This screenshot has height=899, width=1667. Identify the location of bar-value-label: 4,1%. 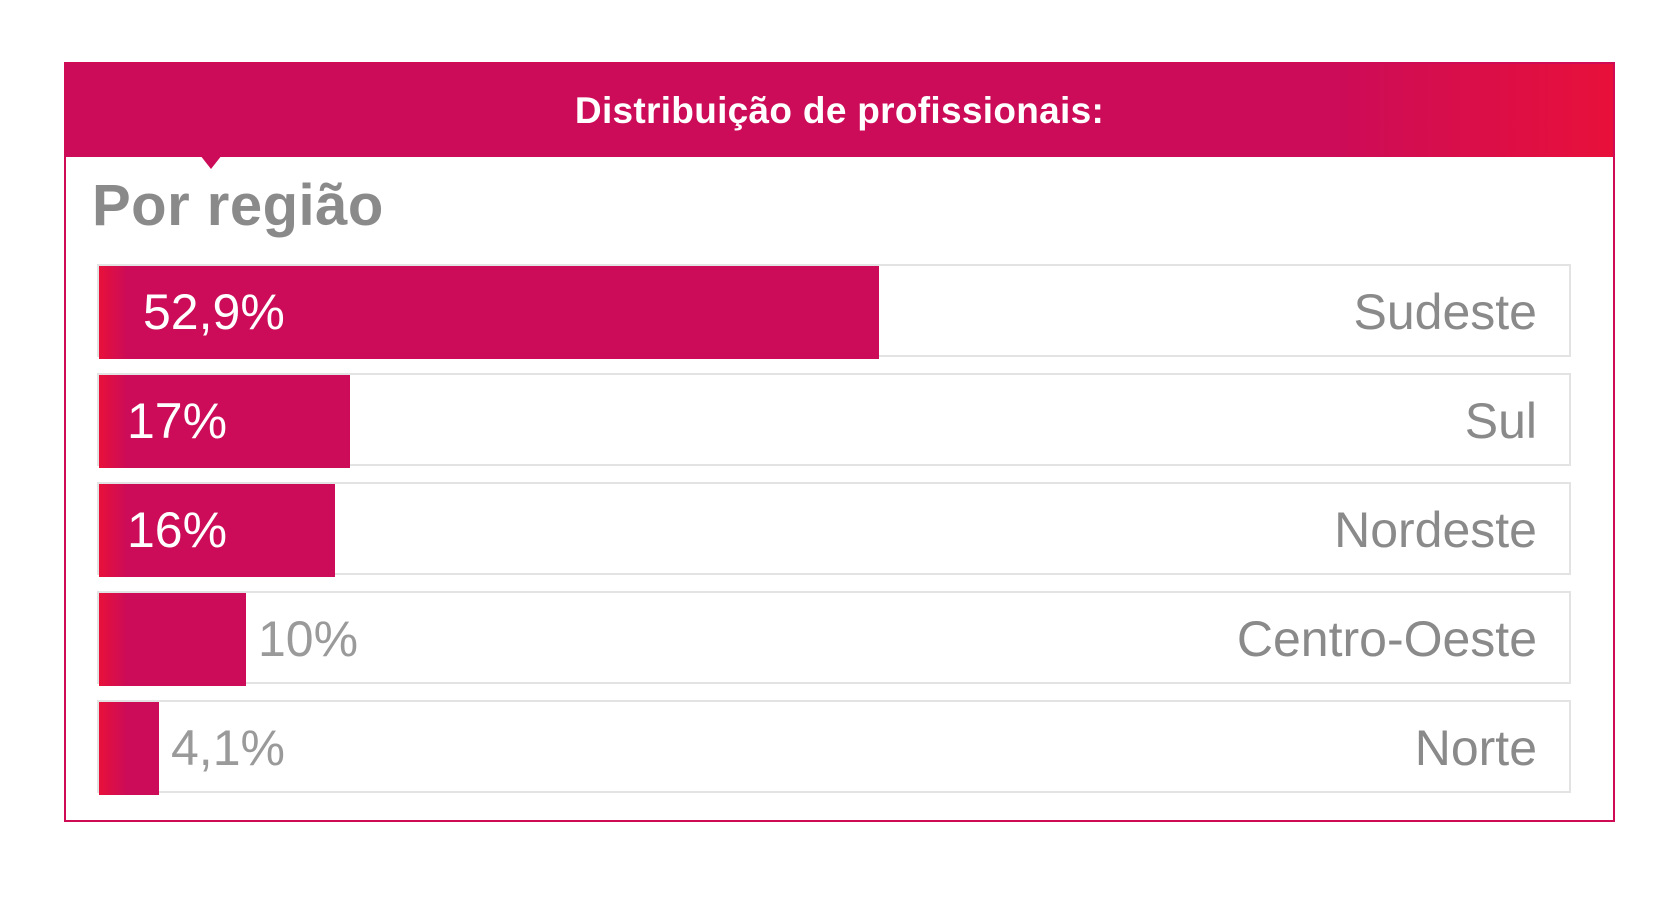
(228, 748).